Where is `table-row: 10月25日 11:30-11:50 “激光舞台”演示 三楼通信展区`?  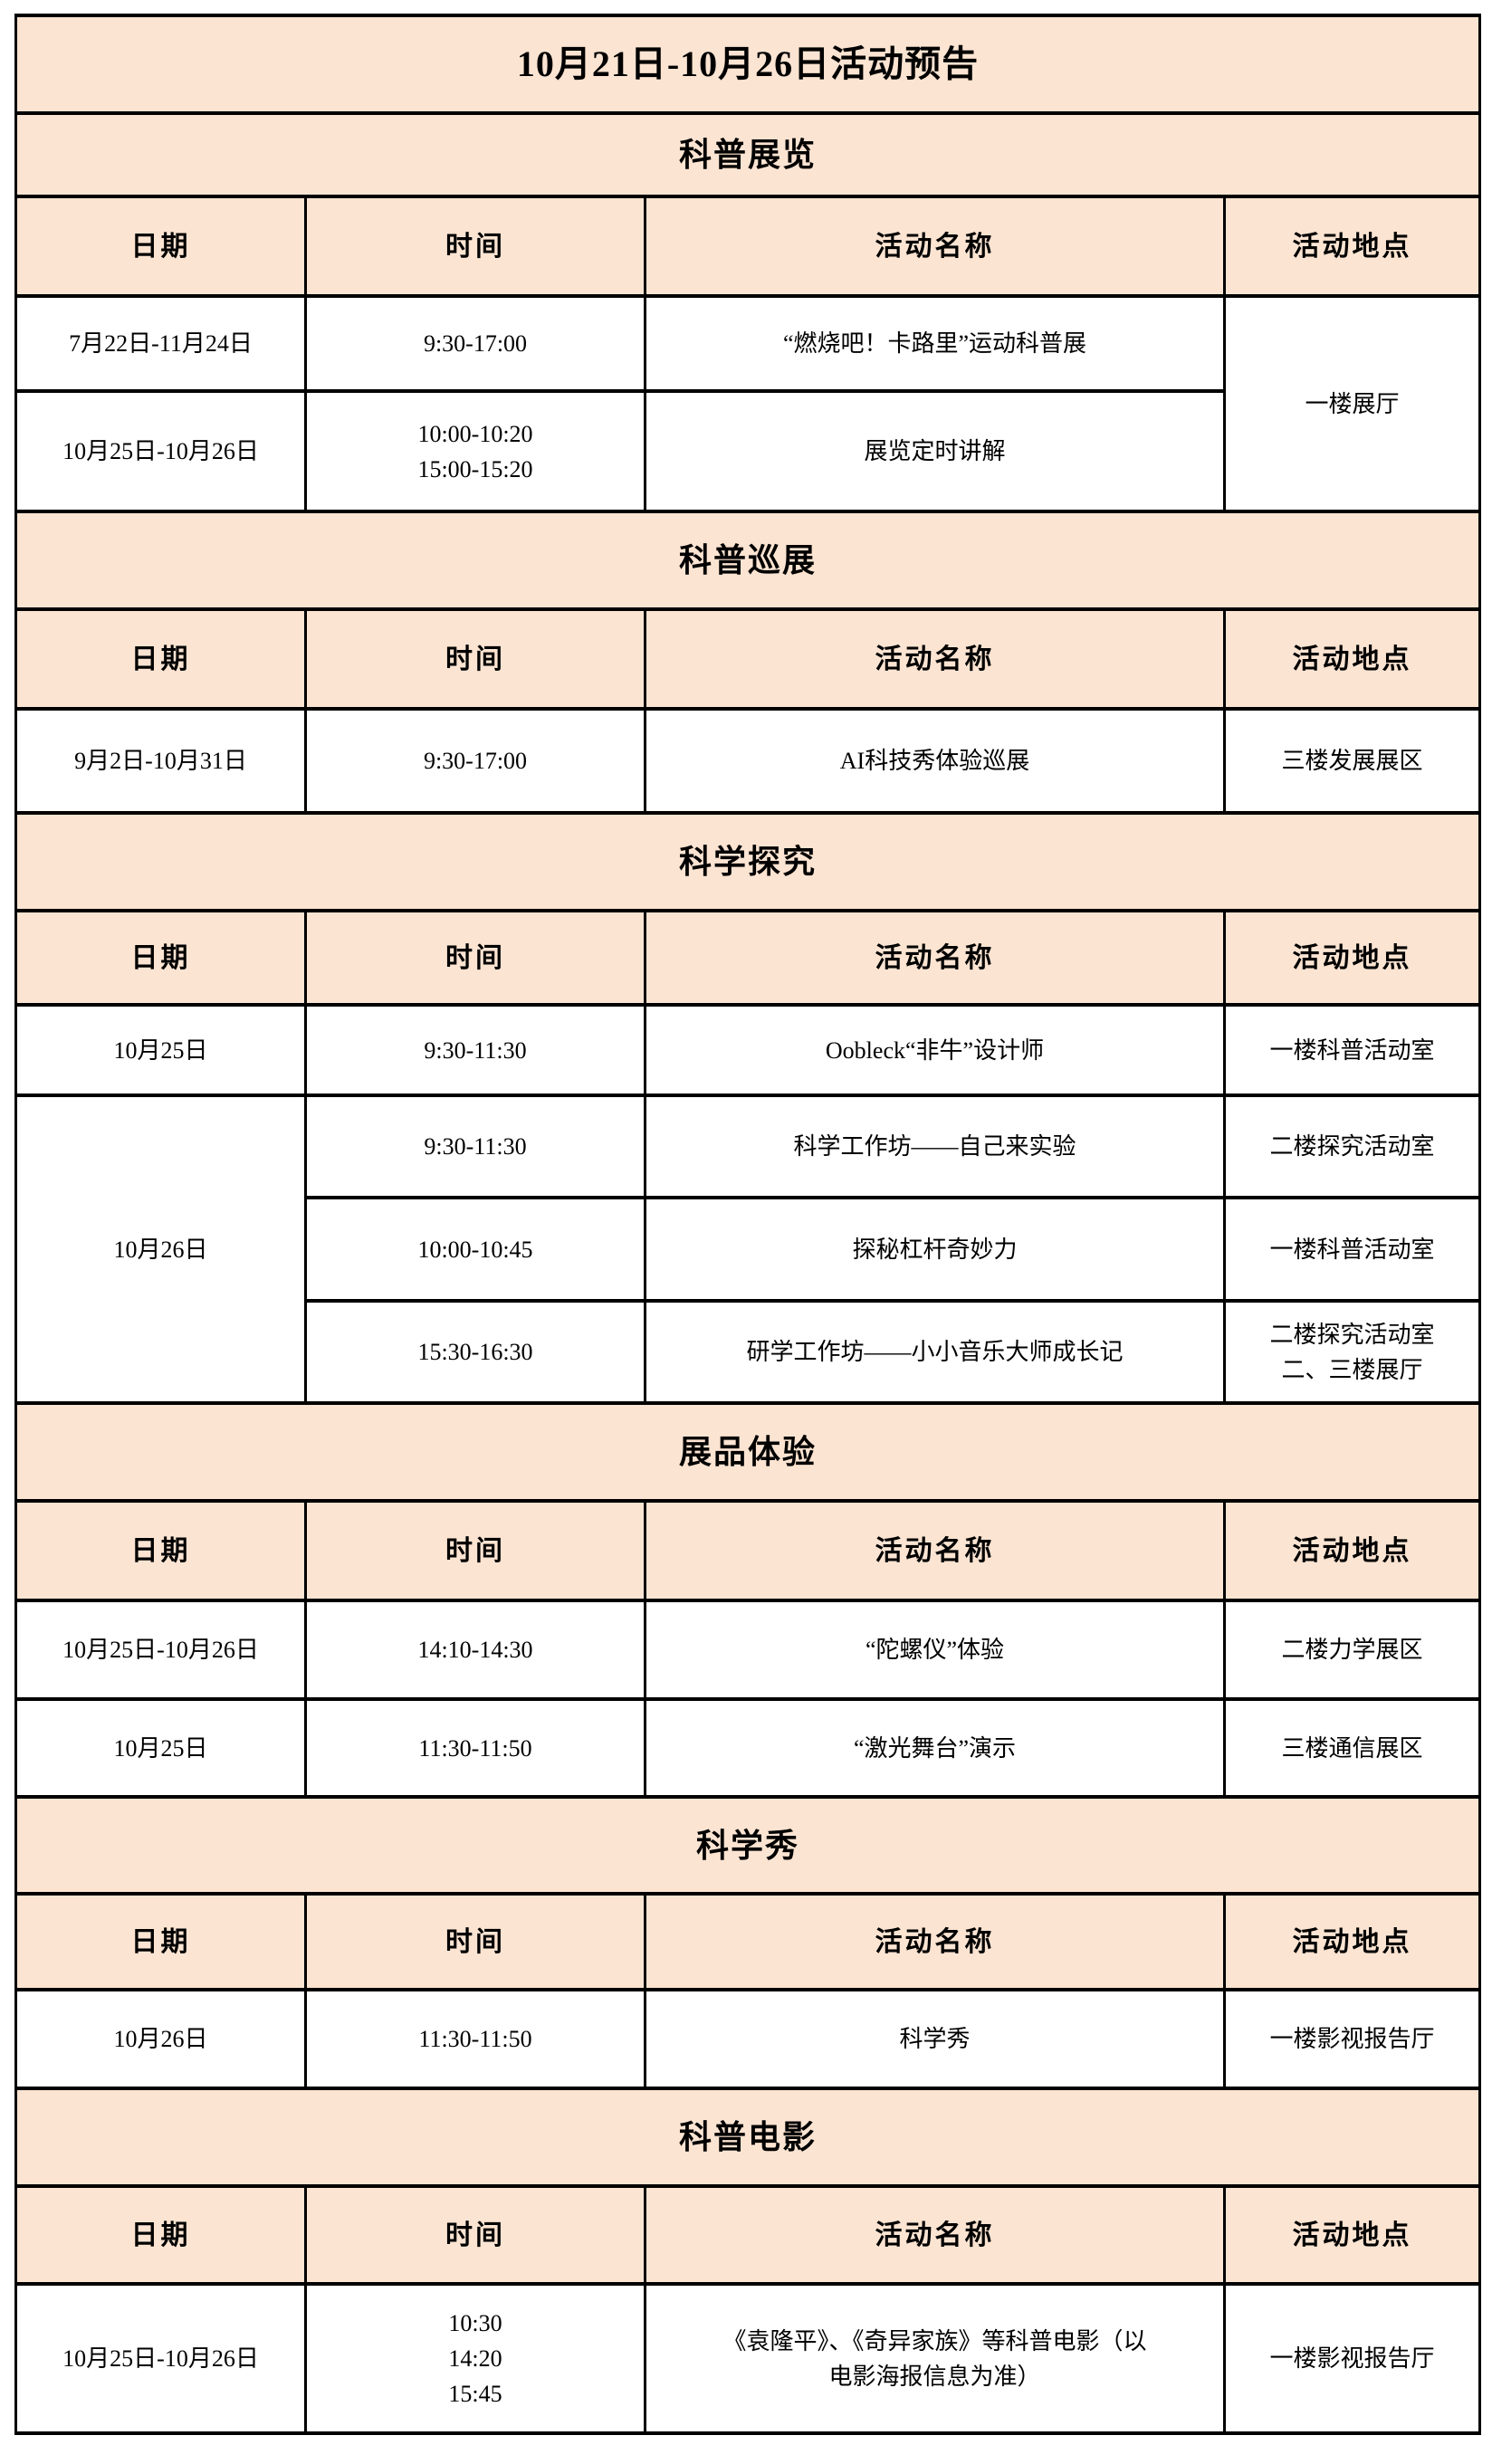 table-row: 10月25日 11:30-11:50 “激光舞台”演示 三楼通信展区 is located at coordinates (748, 1748).